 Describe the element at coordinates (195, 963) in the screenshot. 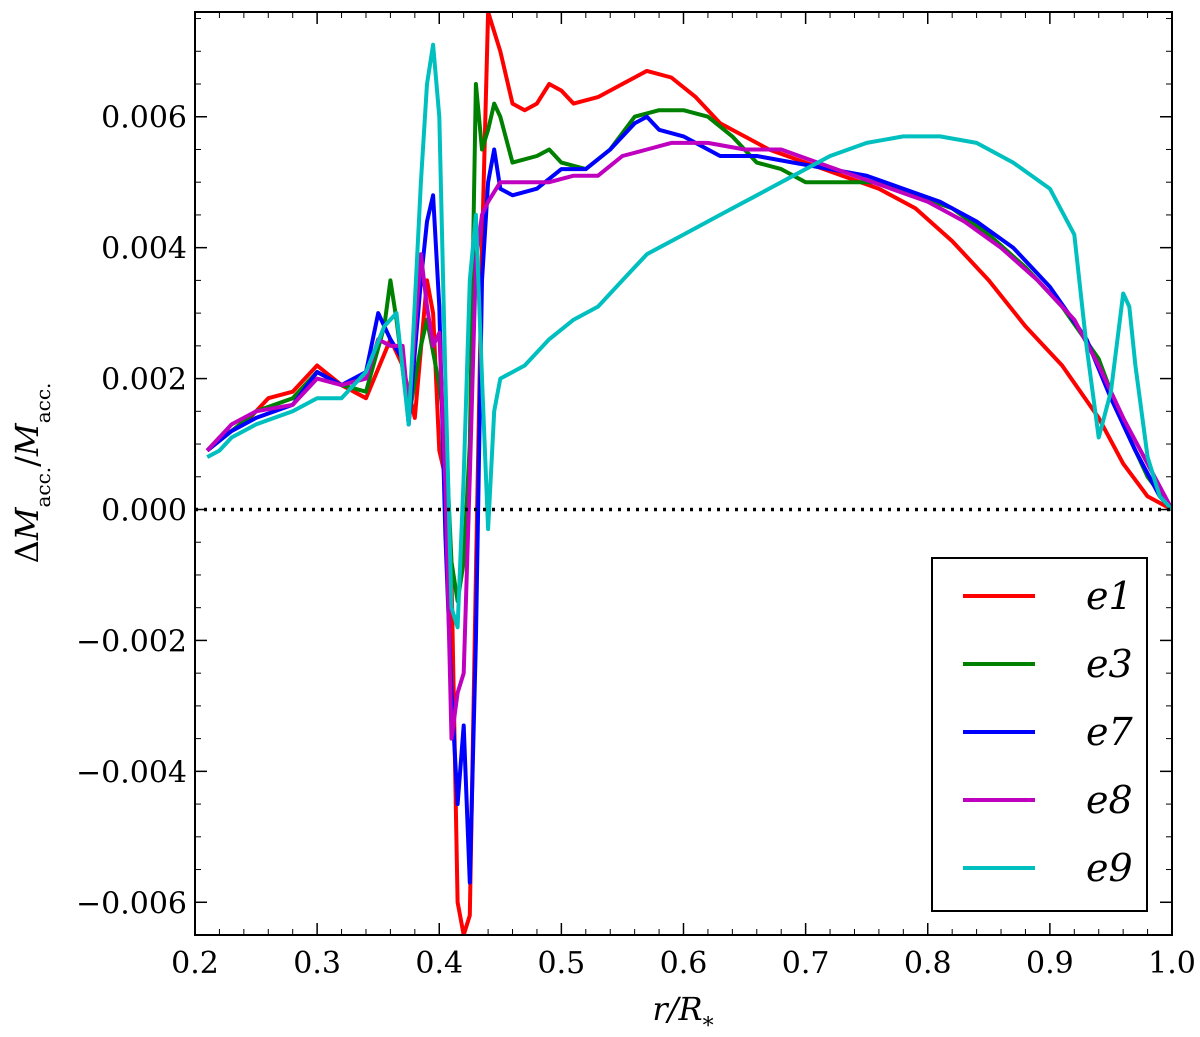

I see `x-tick-label: 0.2` at that location.